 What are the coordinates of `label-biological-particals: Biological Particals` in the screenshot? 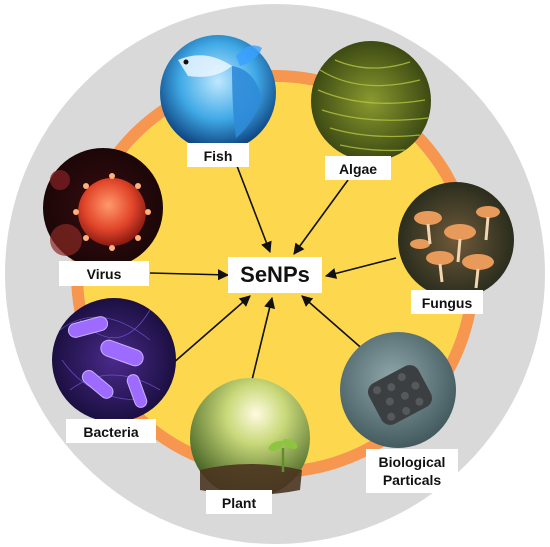 It's located at (412, 471).